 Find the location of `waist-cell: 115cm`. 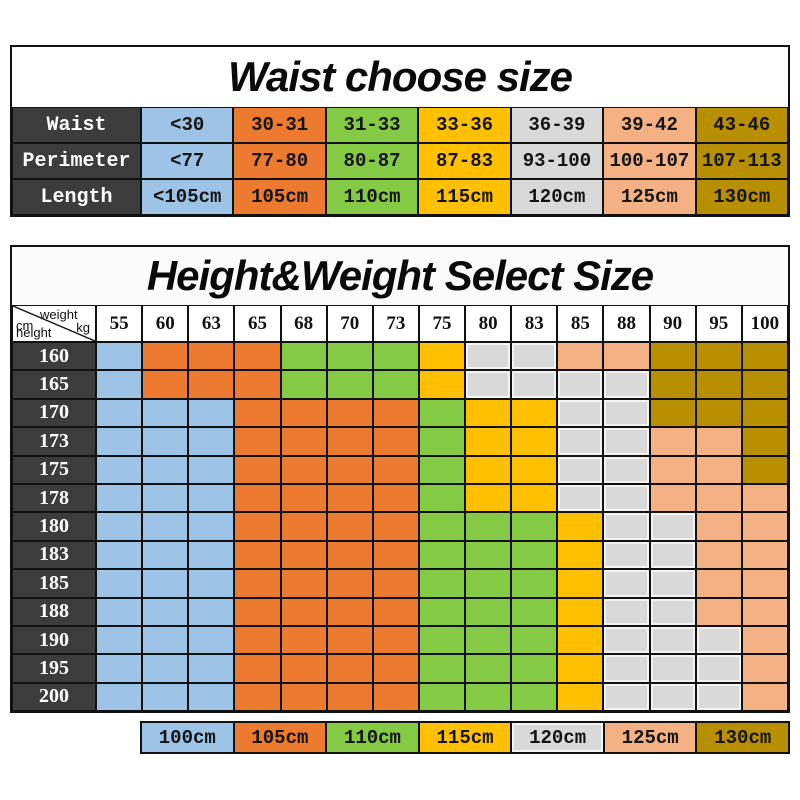

waist-cell: 115cm is located at coordinates (464, 197).